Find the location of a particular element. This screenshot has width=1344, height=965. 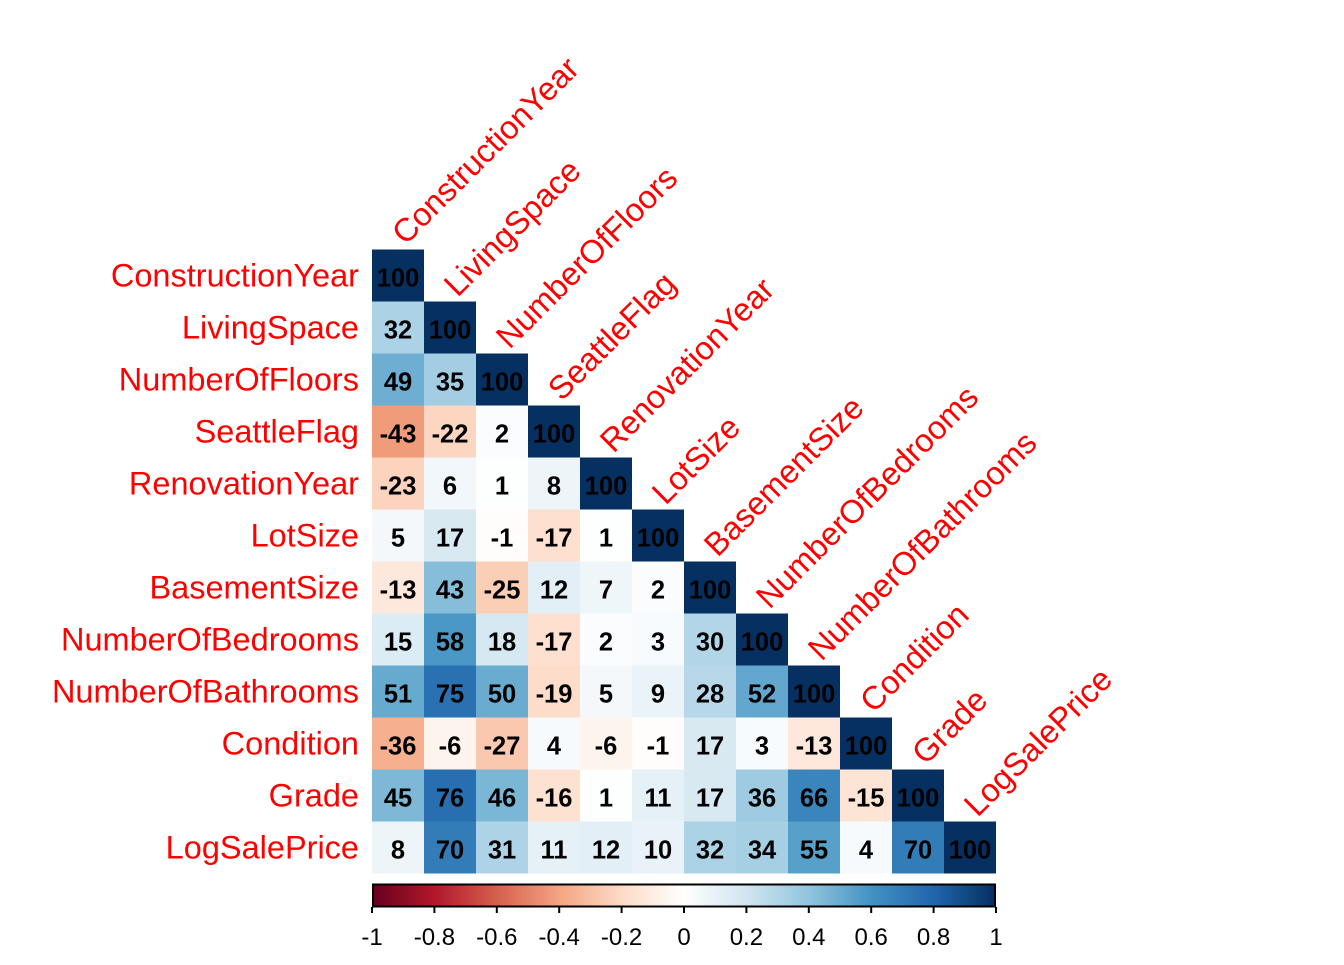

svg-text: 75 is located at coordinates (450, 695).